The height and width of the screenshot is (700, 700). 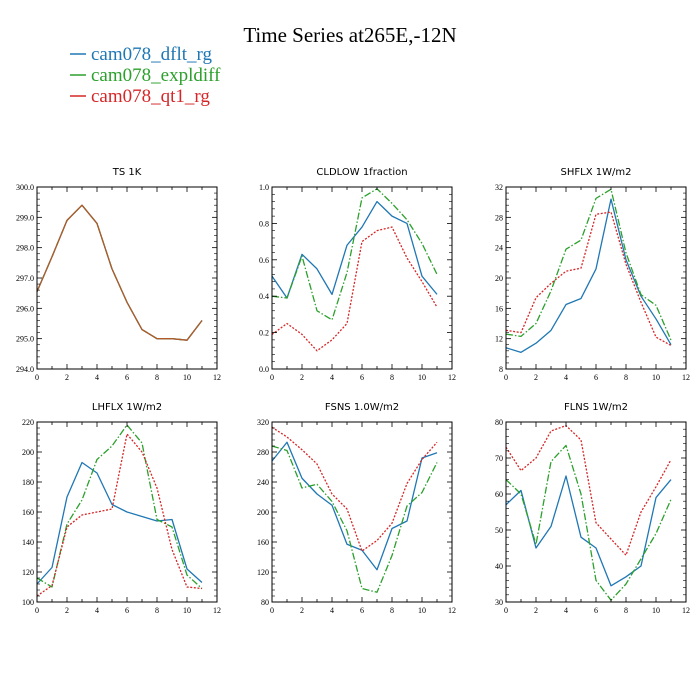 I want to click on y-tick-label: 300.0, so click(x=25, y=187).